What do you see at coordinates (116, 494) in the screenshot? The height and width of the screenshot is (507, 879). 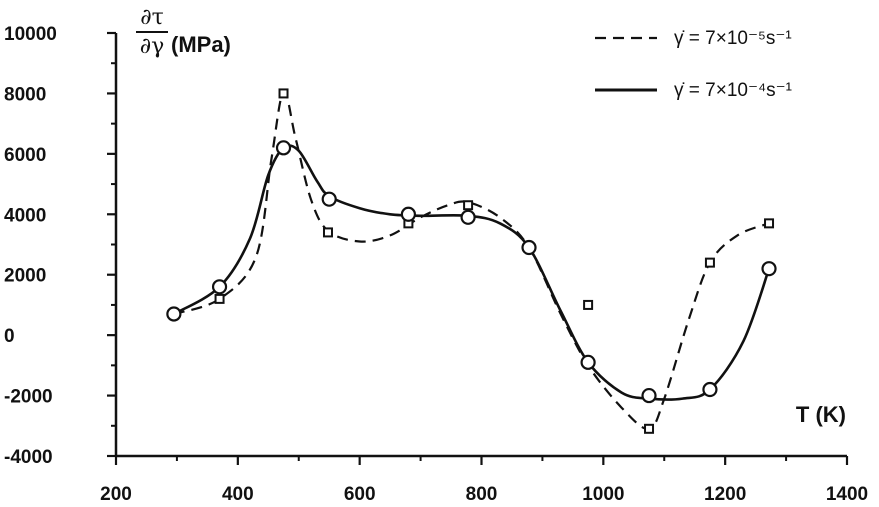 I see `x-tick-label: 200` at bounding box center [116, 494].